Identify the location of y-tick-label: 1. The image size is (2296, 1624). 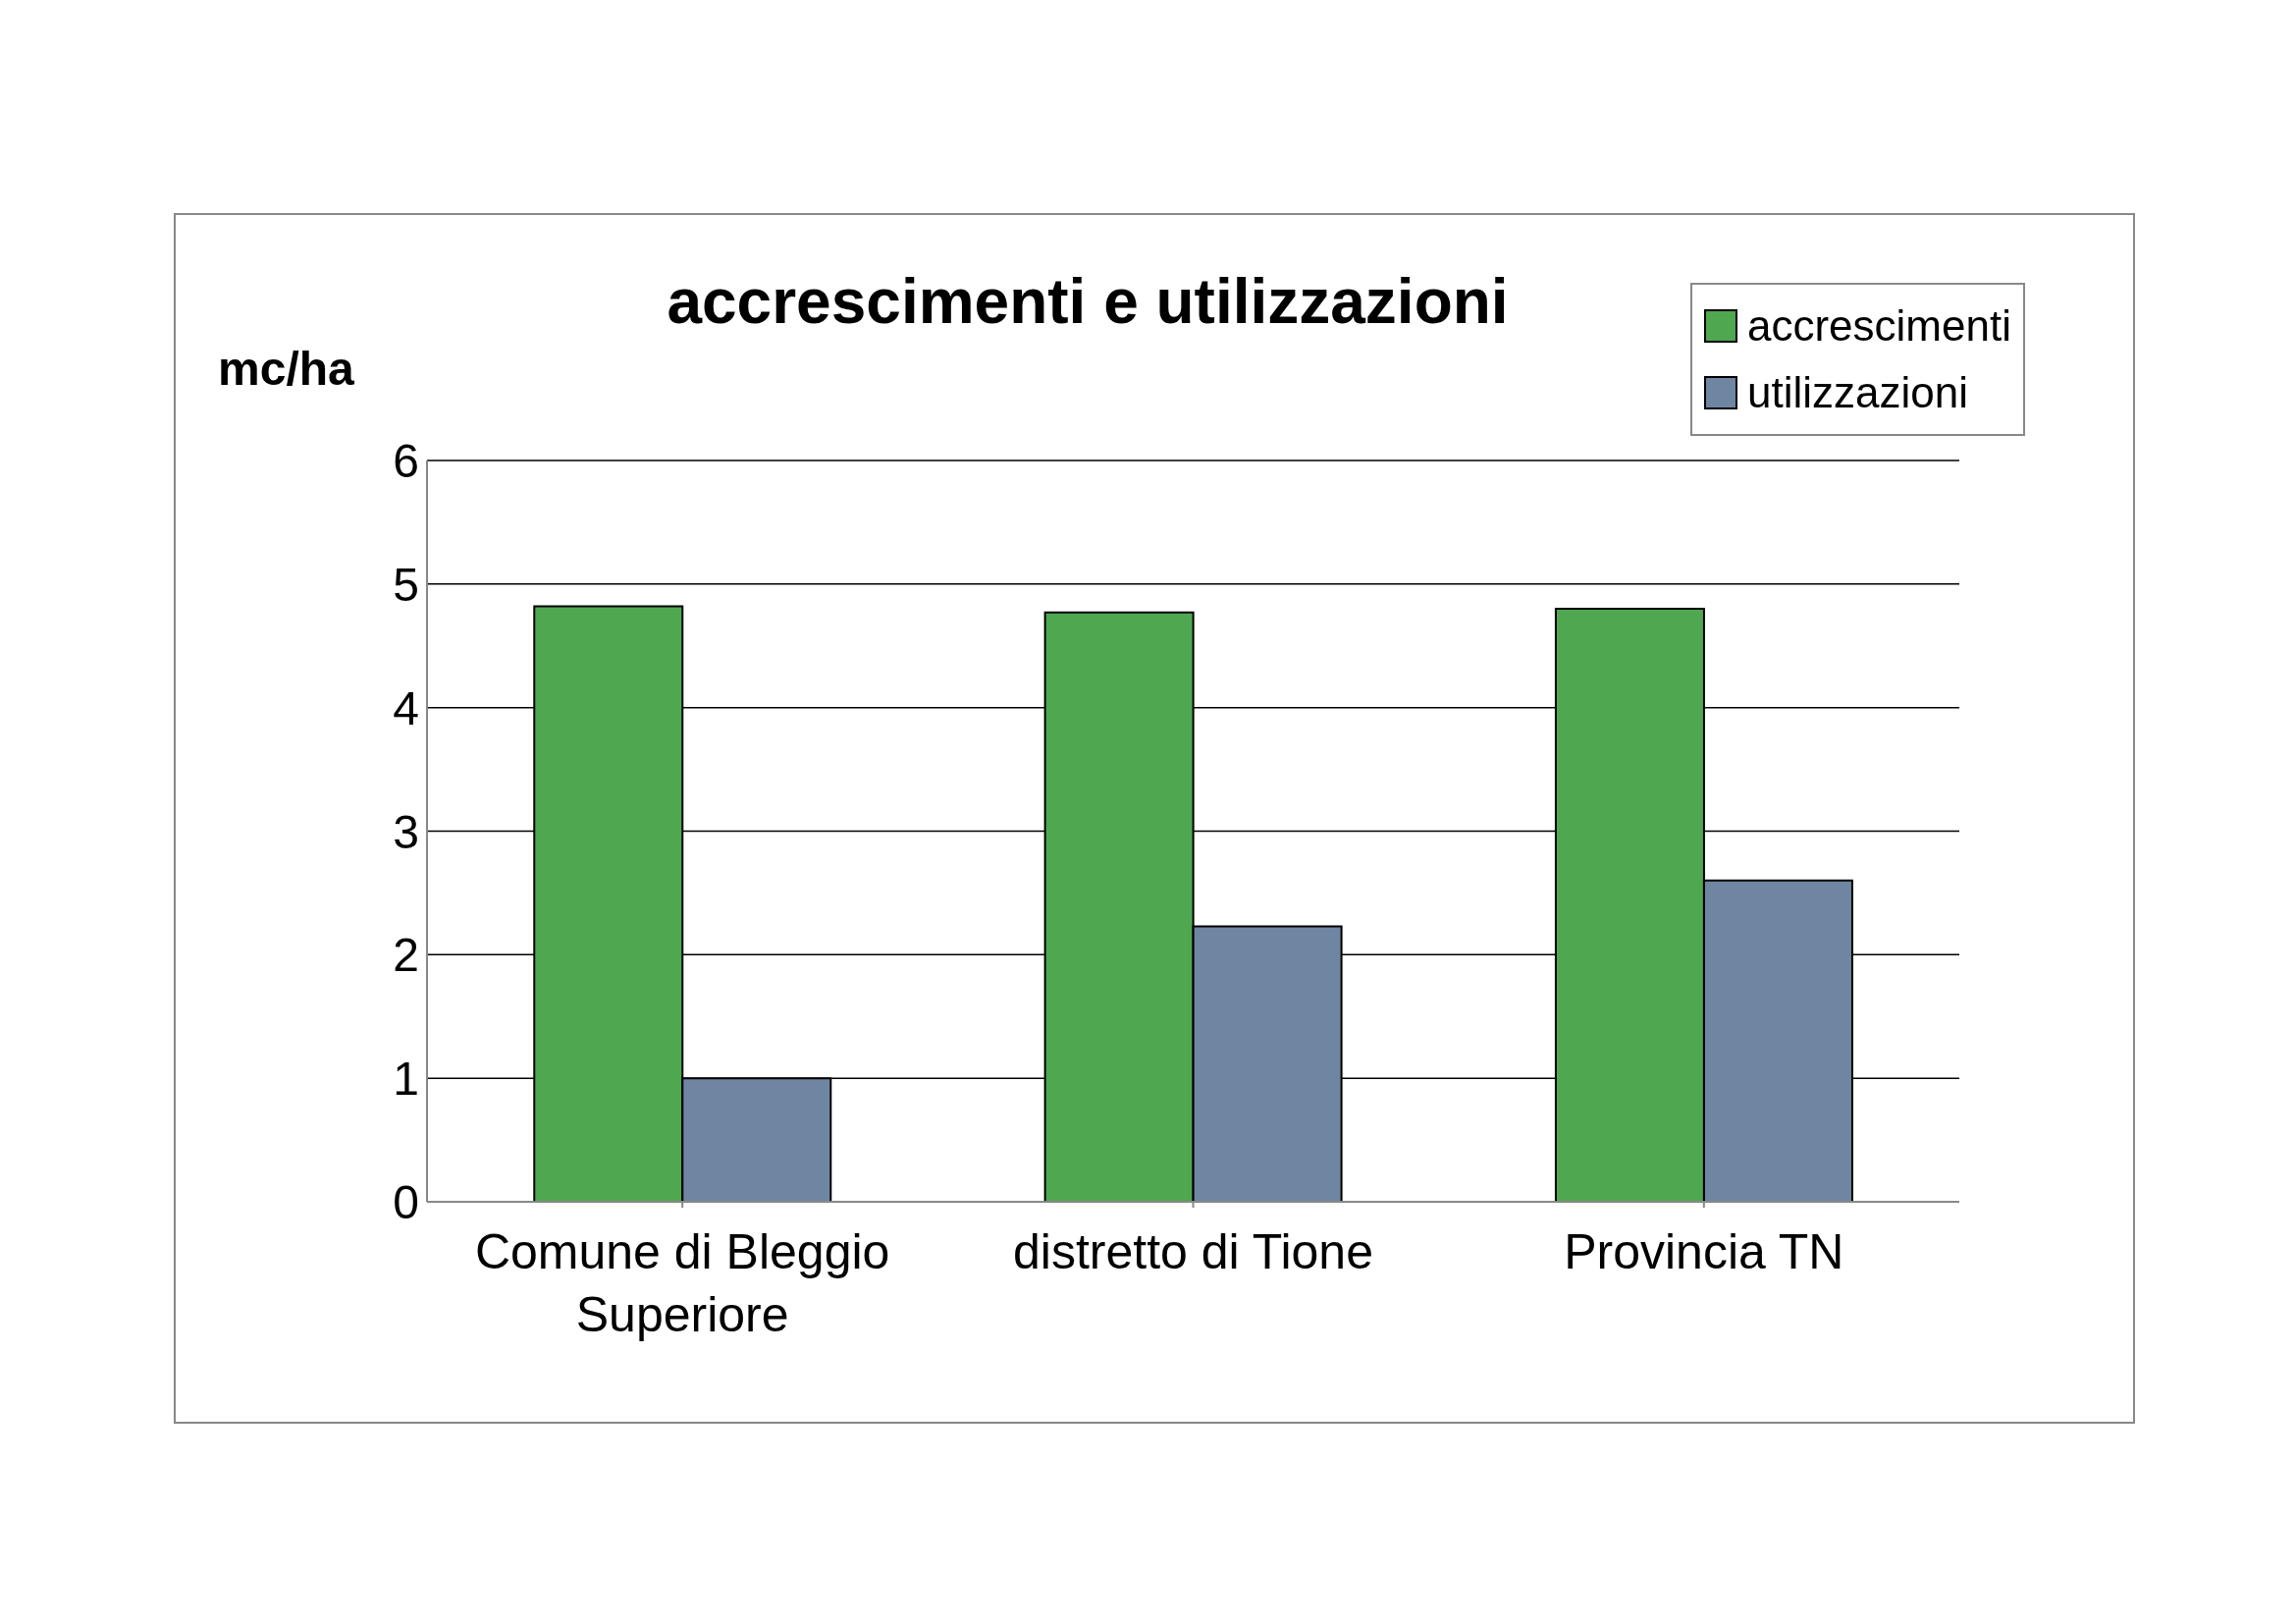
(406, 1079).